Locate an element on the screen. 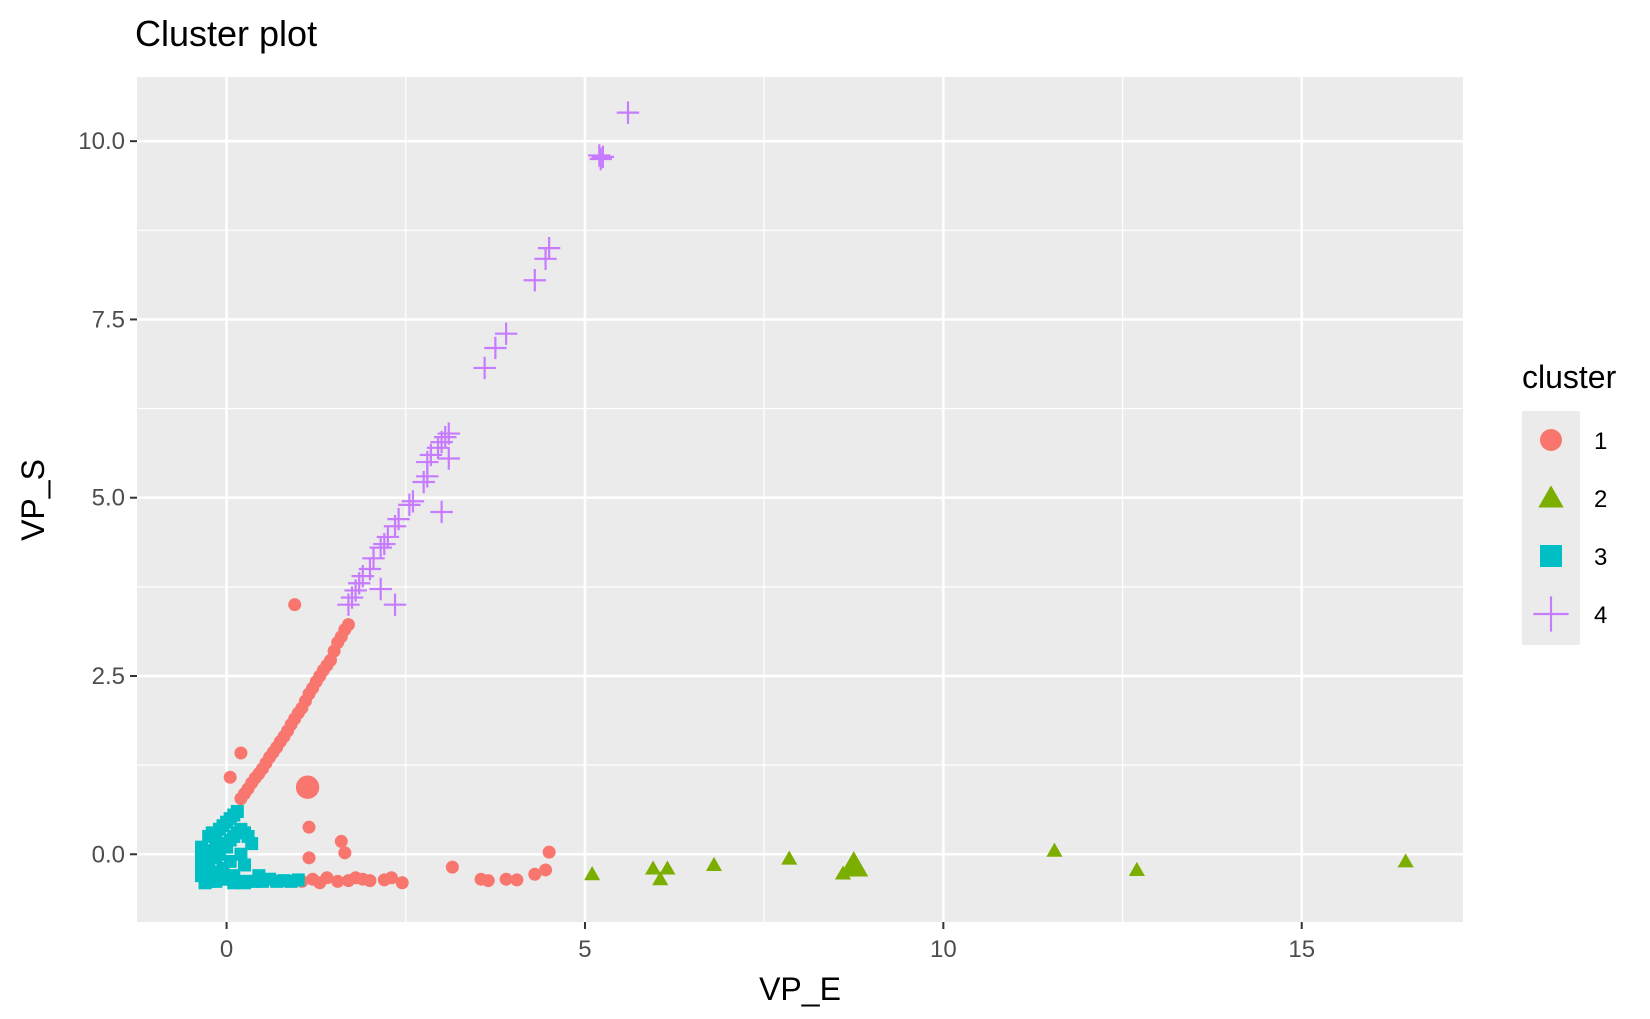  y-tick-label: 5.0 is located at coordinates (108, 498).